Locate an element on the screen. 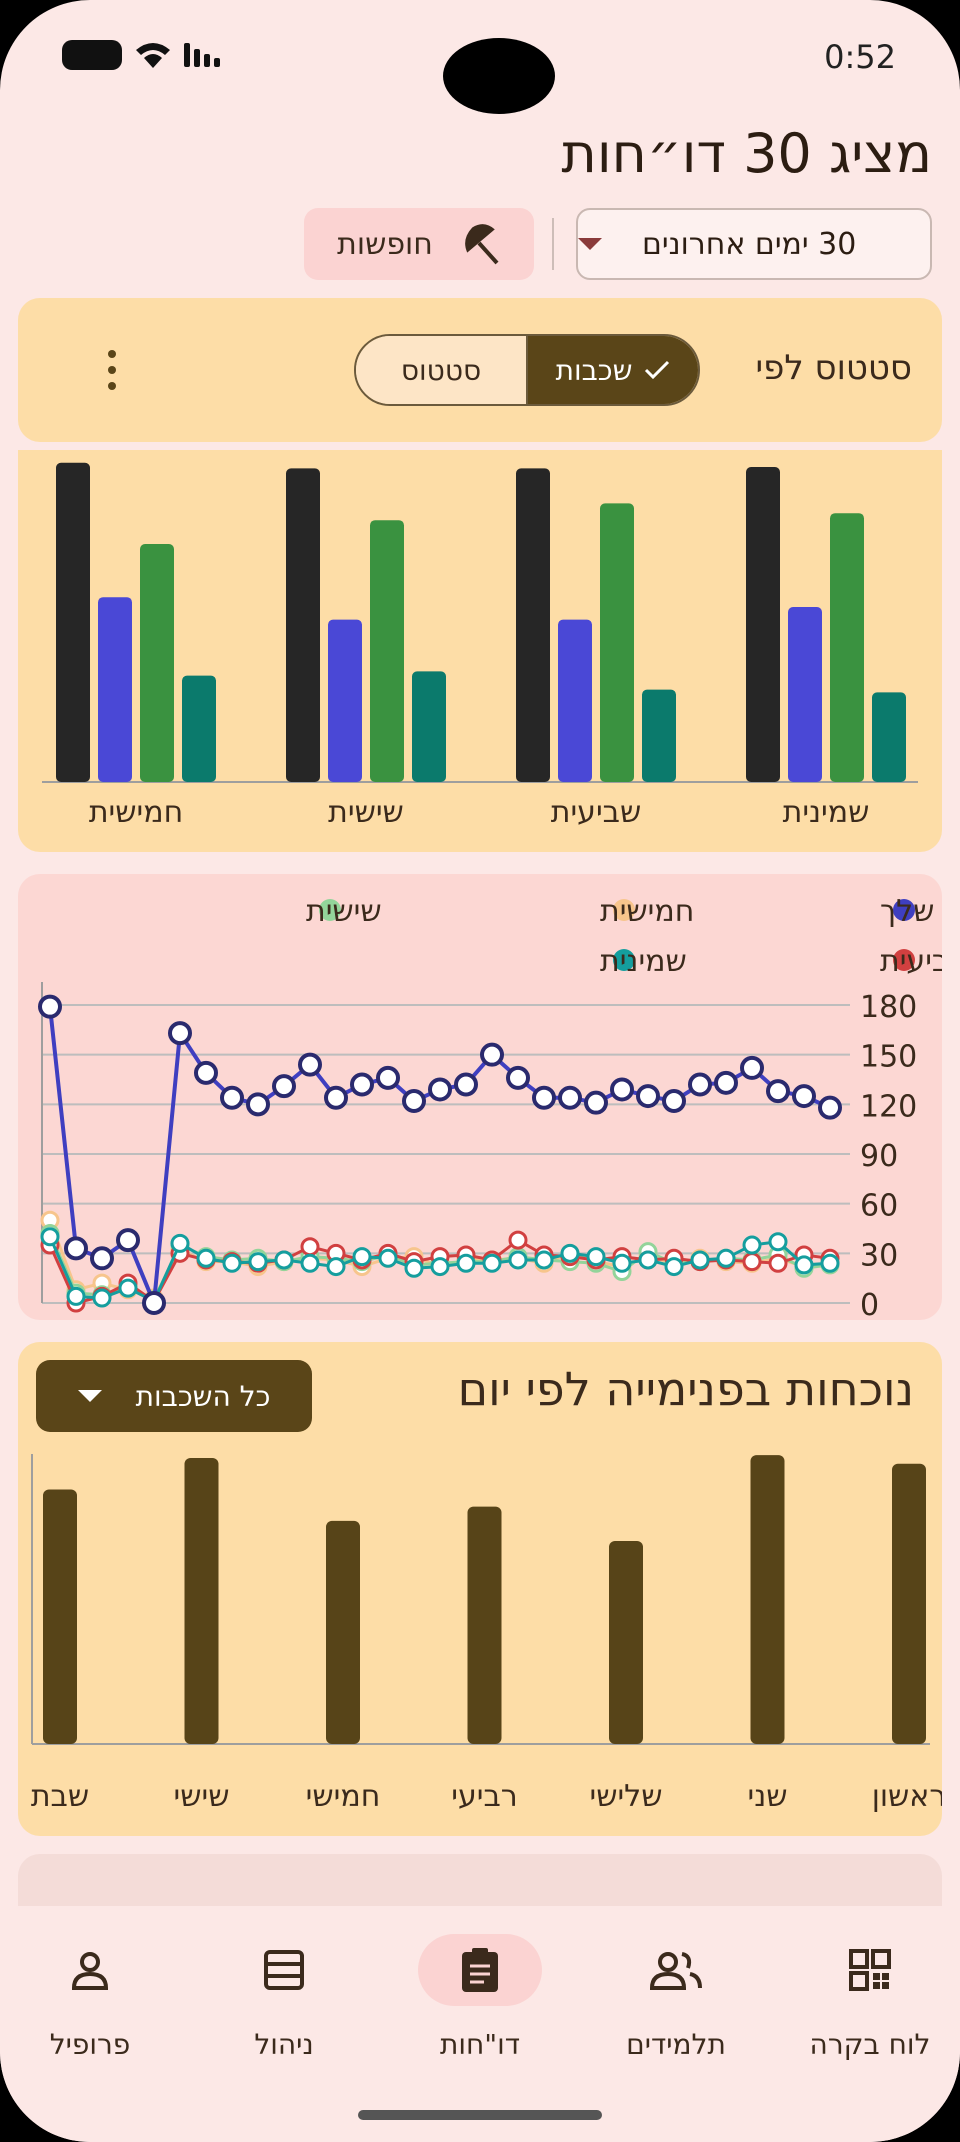 This screenshot has width=960, height=2142. y-tick-label: 180 is located at coordinates (888, 1007).